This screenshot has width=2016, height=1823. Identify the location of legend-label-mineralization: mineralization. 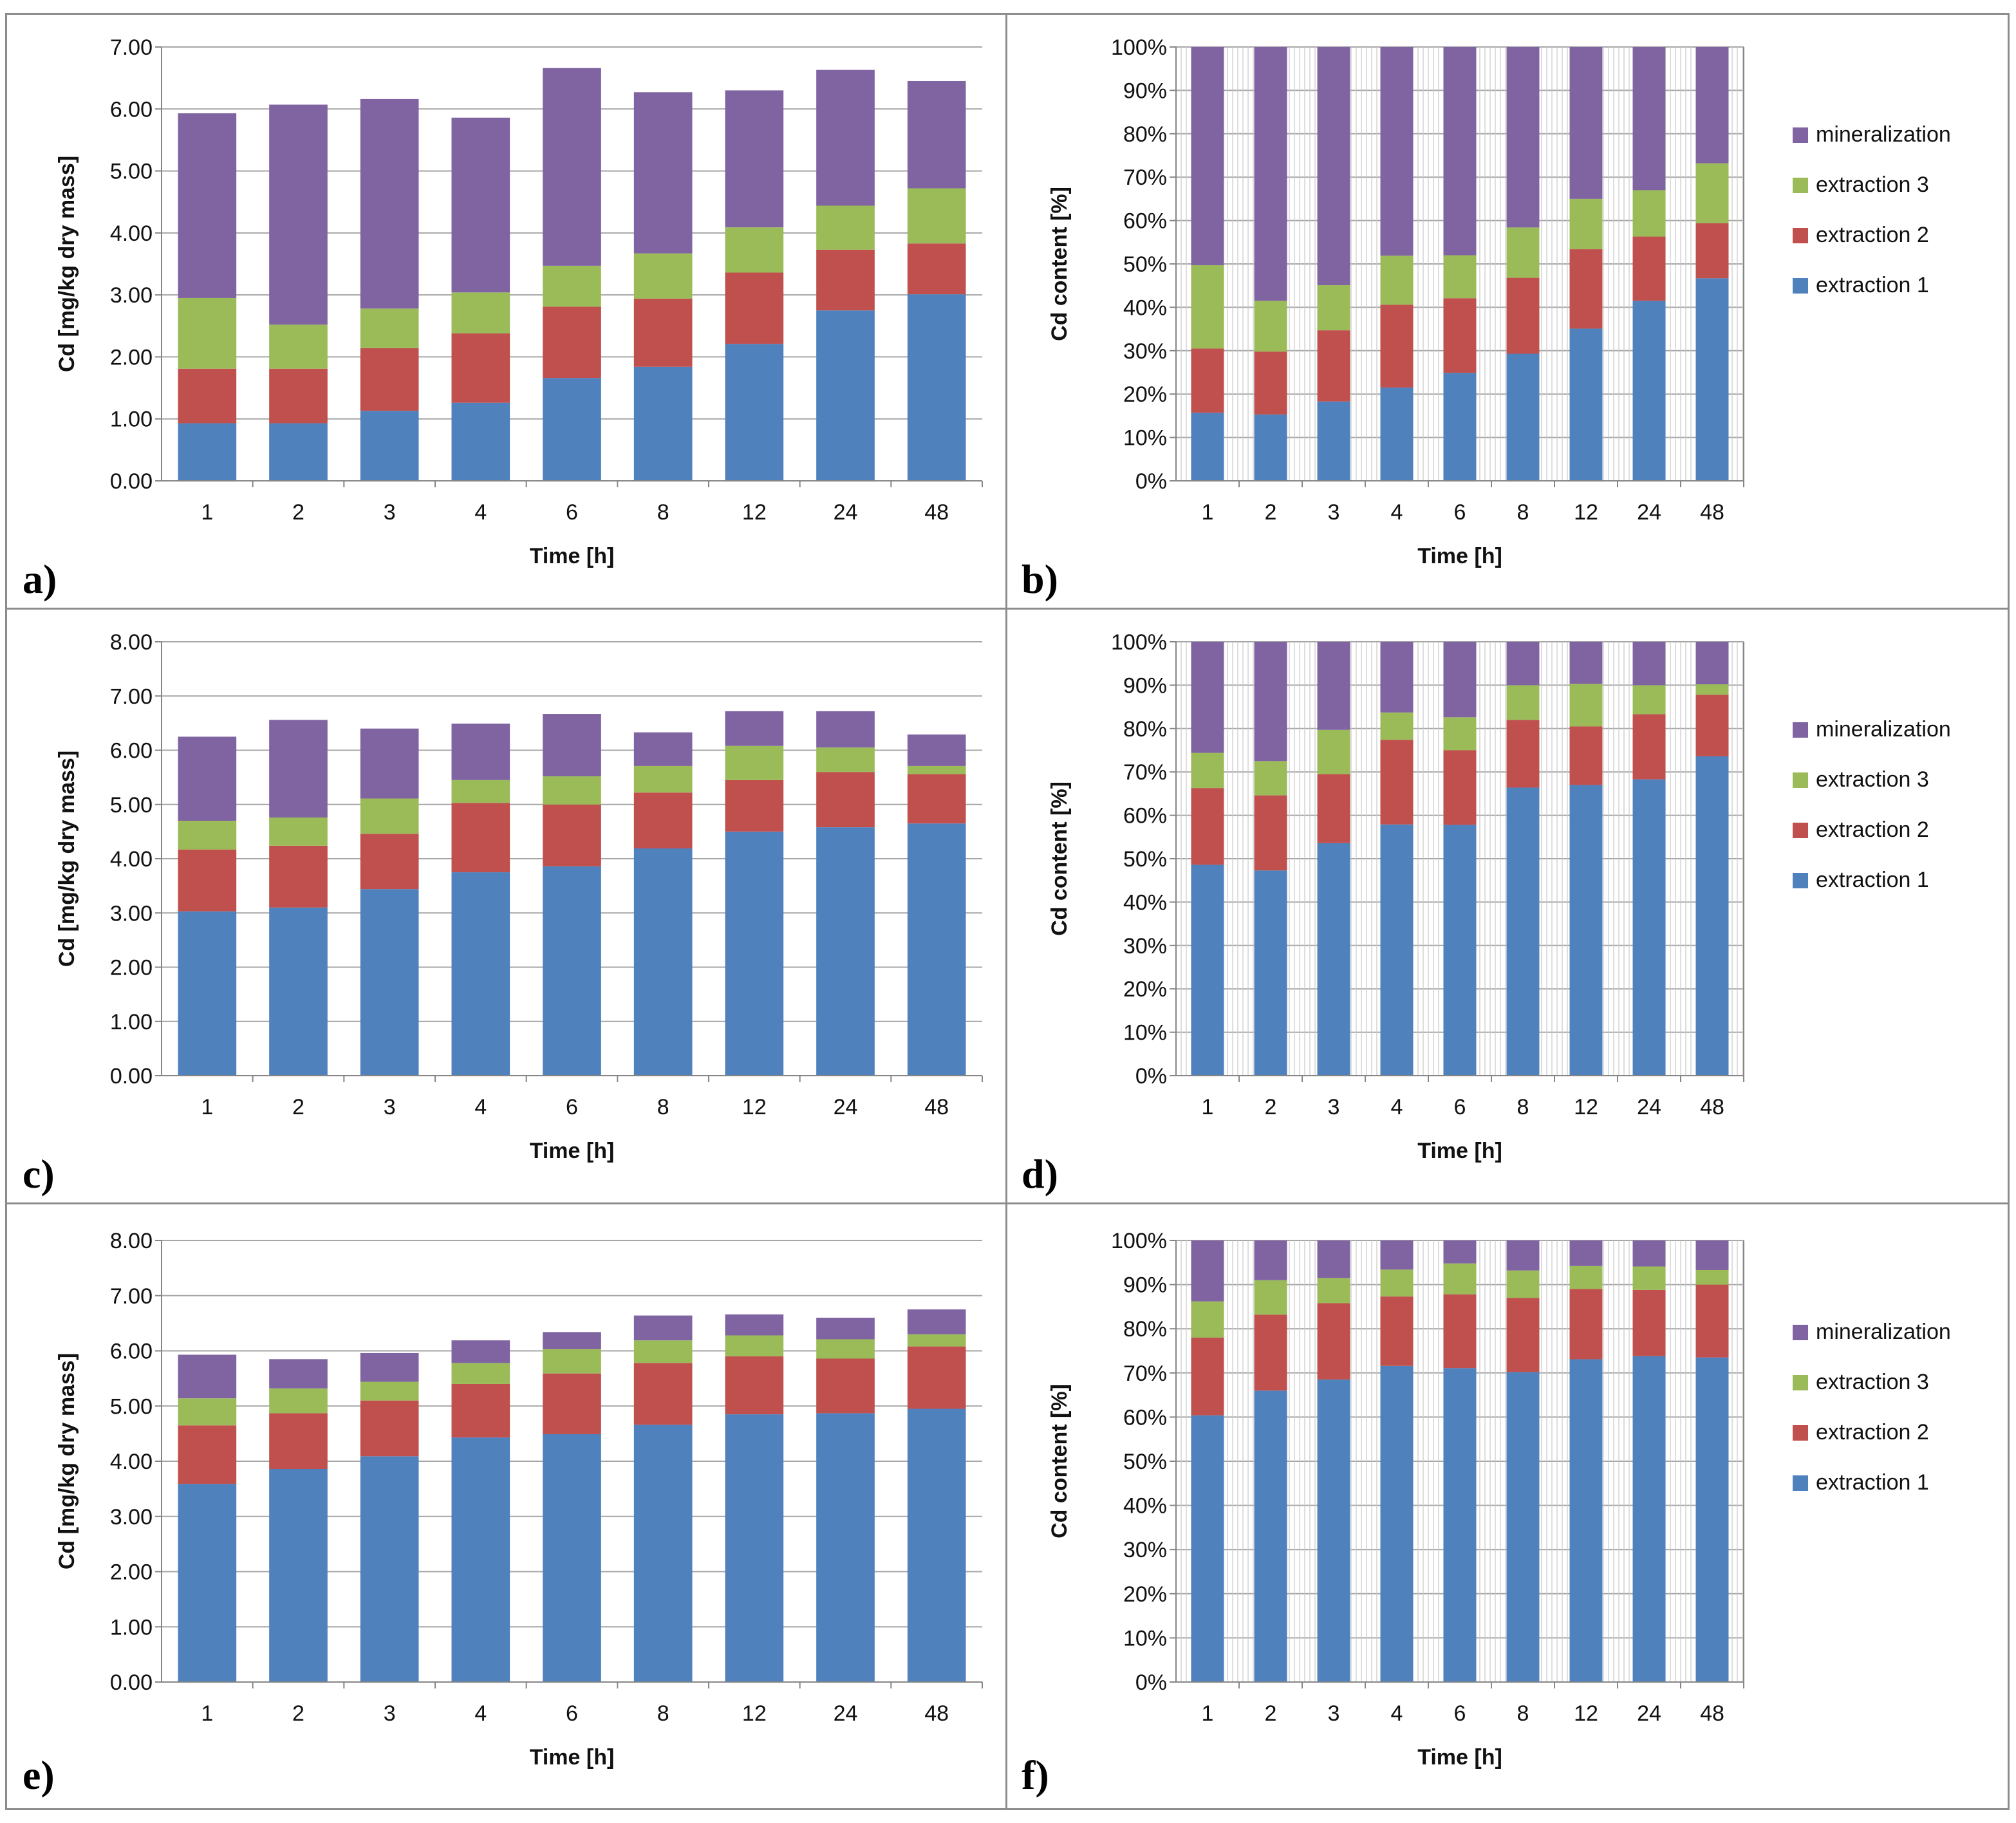
(1883, 135).